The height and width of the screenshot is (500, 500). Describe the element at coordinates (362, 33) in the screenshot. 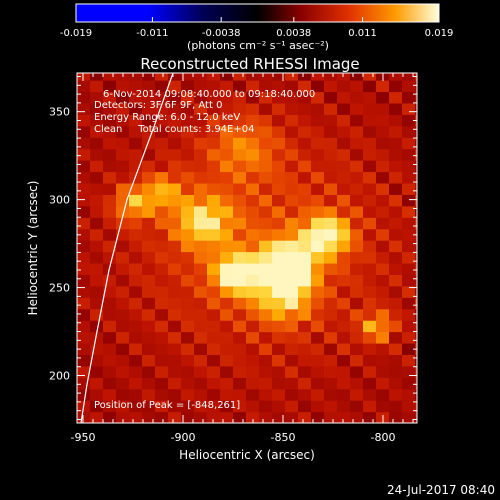

I see `colorbar-tick-label: 0.011` at that location.